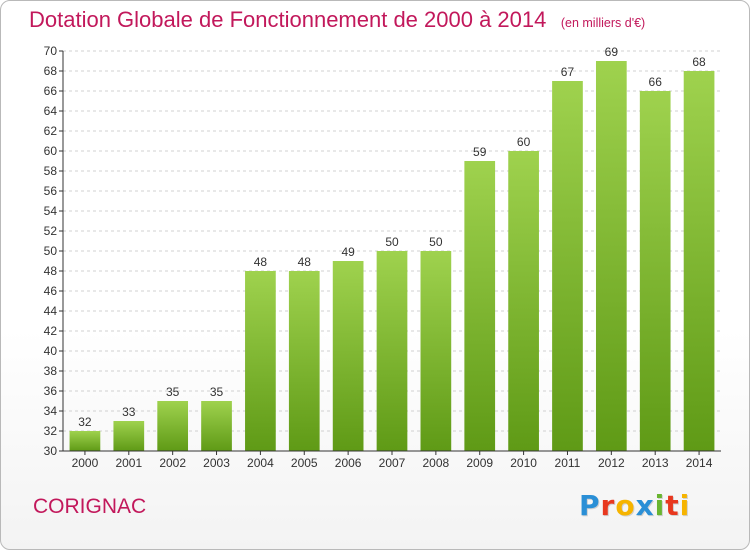 Image resolution: width=750 pixels, height=550 pixels. What do you see at coordinates (129, 412) in the screenshot?
I see `bar-value-label: 33` at bounding box center [129, 412].